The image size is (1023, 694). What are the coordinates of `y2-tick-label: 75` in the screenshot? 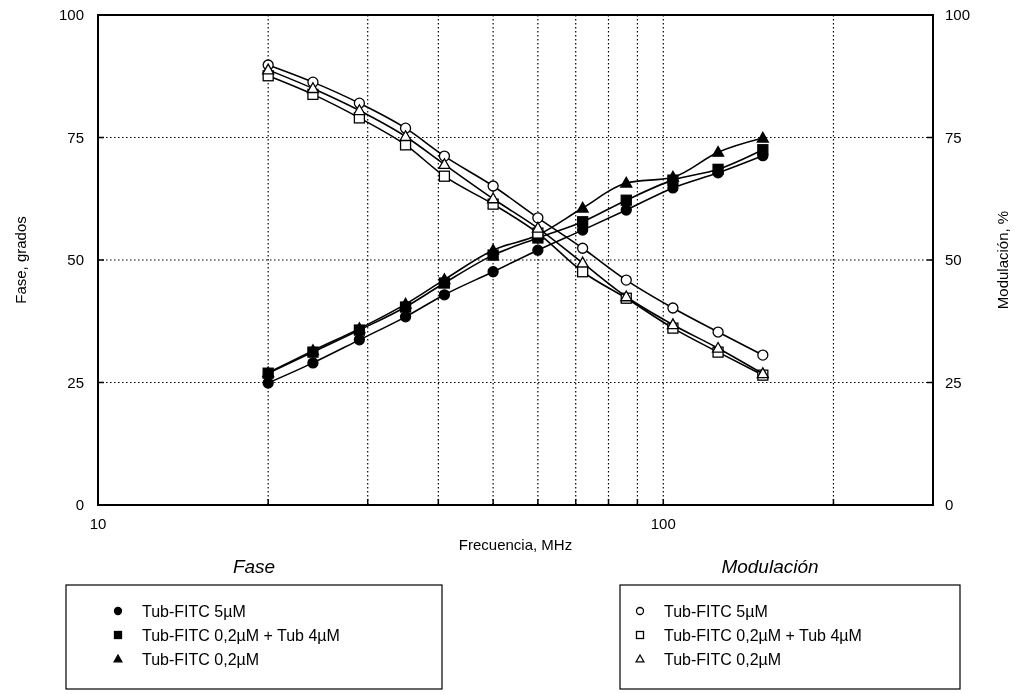 It's located at (953, 137).